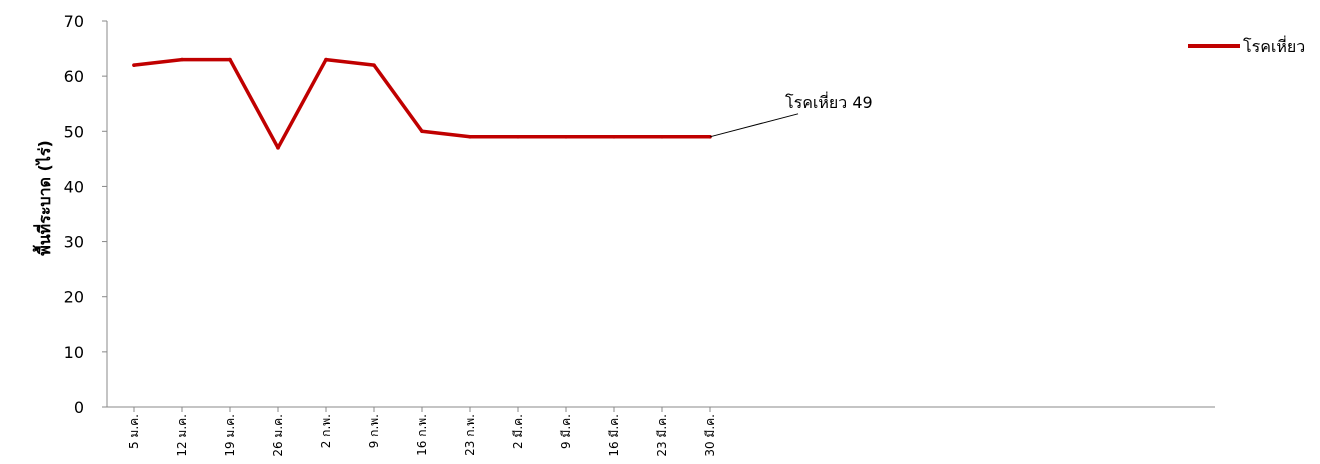 This screenshot has height=464, width=1320. Describe the element at coordinates (326, 431) in the screenshot. I see `x-tick-label: 2 ก.พ.` at that location.